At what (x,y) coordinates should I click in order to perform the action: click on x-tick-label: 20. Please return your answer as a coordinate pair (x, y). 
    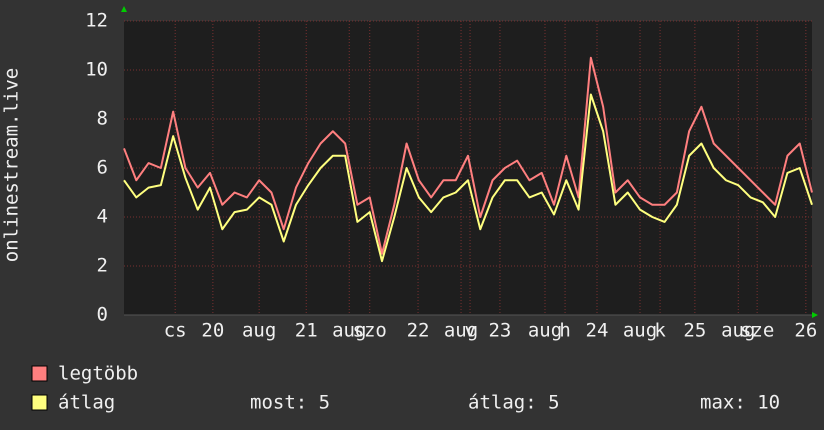
    Looking at the image, I should click on (212, 331).